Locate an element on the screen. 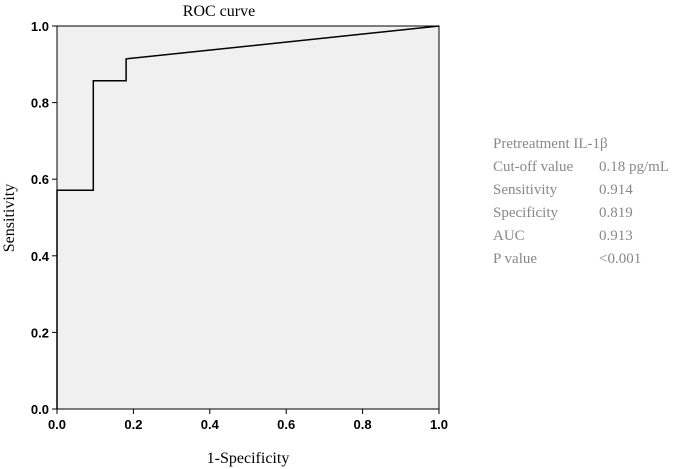 The width and height of the screenshot is (685, 469). chart-title: ROC curve is located at coordinates (219, 11).